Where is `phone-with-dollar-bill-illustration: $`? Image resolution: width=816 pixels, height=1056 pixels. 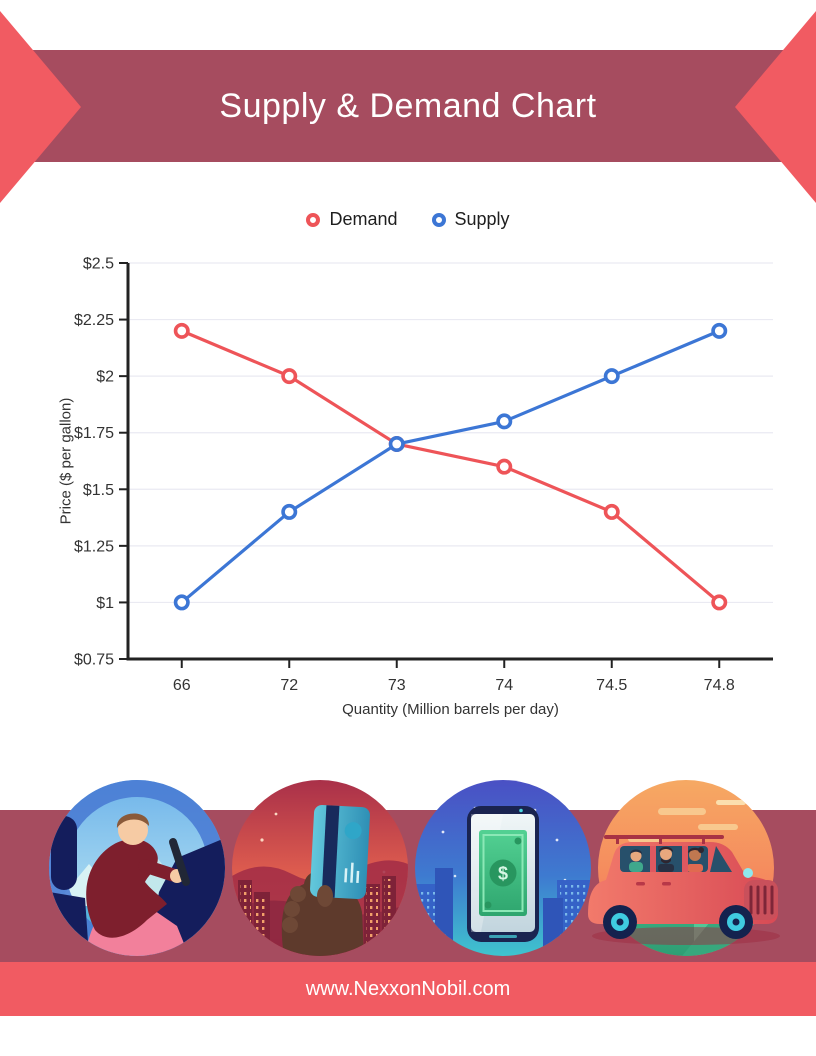
phone-with-dollar-bill-illustration: $ is located at coordinates (503, 868).